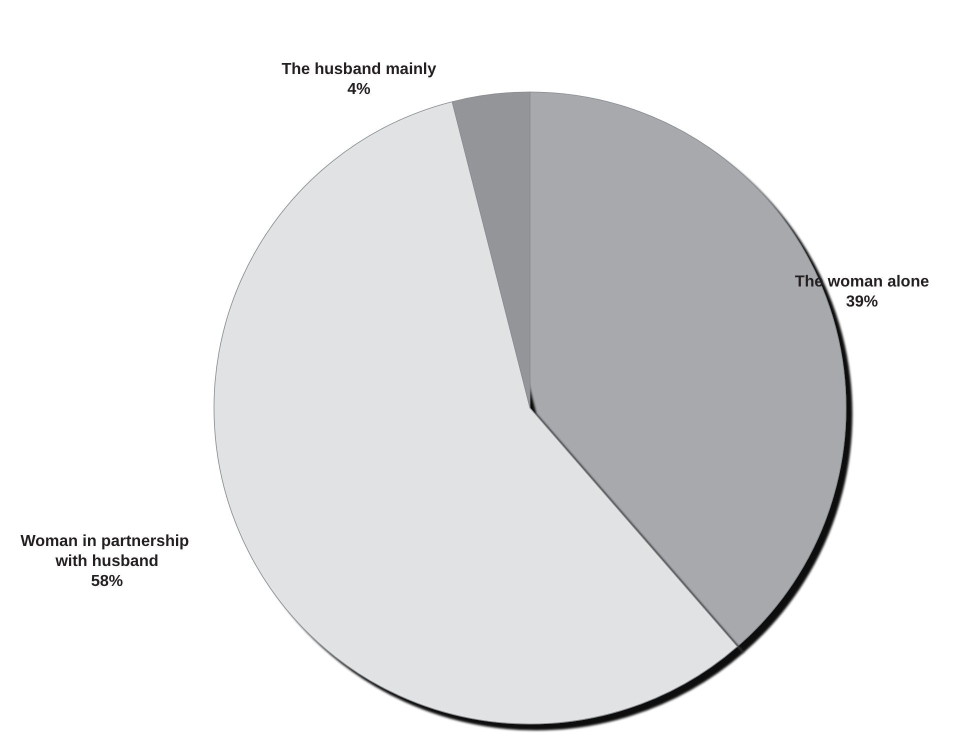 This screenshot has height=744, width=969. What do you see at coordinates (358, 89) in the screenshot?
I see `data-label: 4%` at bounding box center [358, 89].